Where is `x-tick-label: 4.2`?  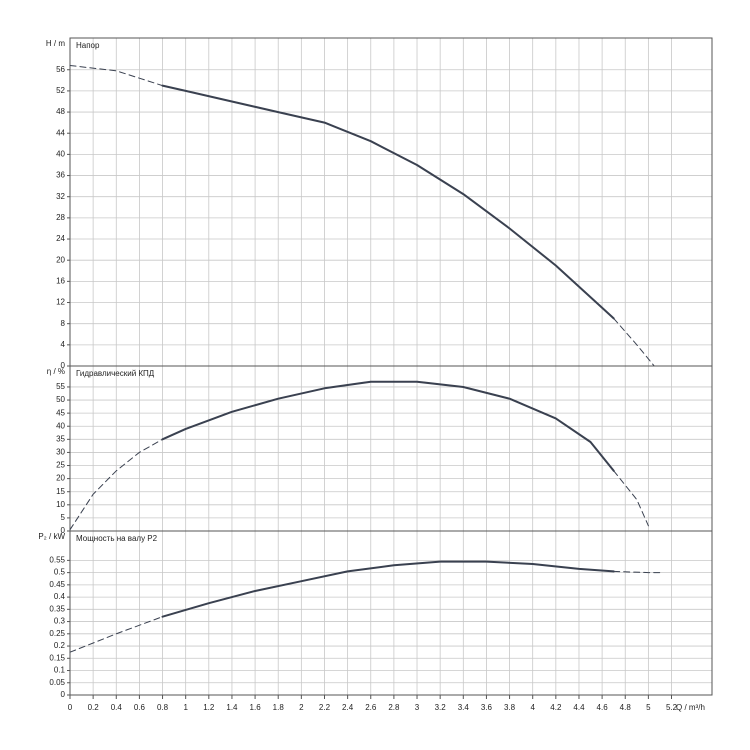 x-tick-label: 4.2 is located at coordinates (556, 707).